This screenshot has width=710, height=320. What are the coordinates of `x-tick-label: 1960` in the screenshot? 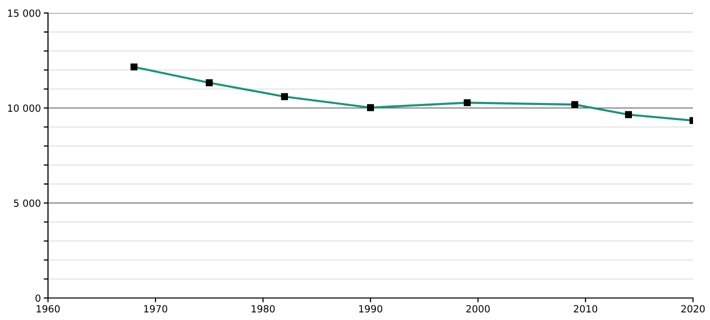 It's located at (48, 308).